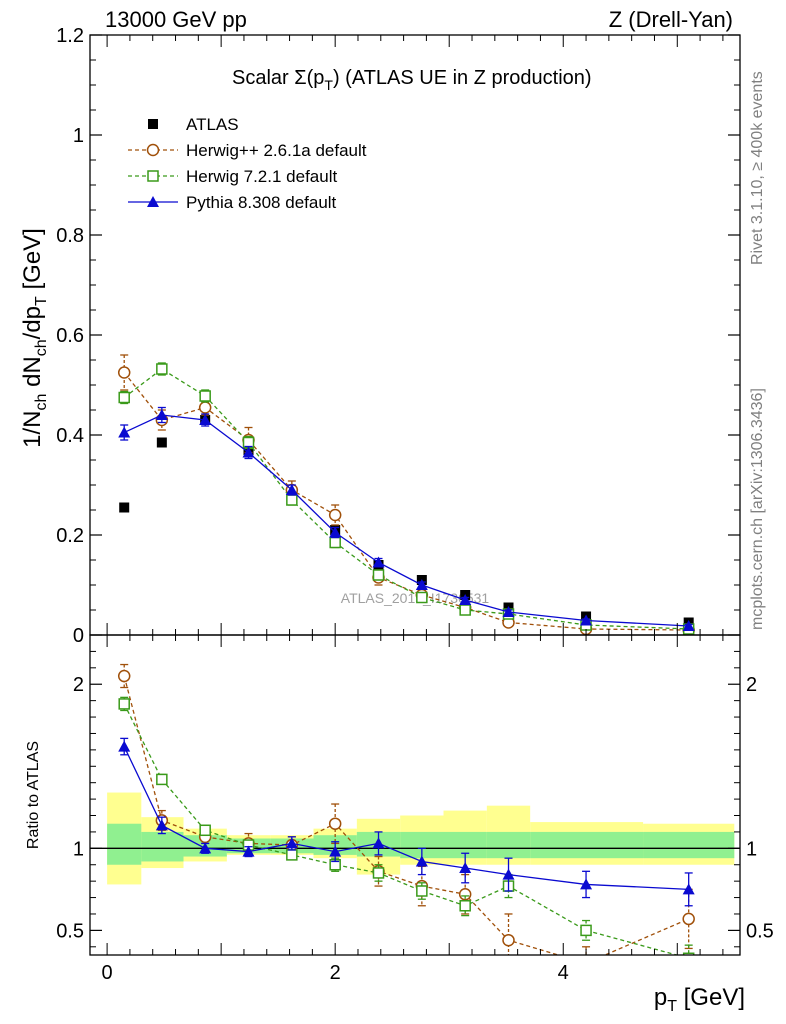 The height and width of the screenshot is (1024, 786). Describe the element at coordinates (78, 685) in the screenshot. I see `y-tick-label: 2` at that location.